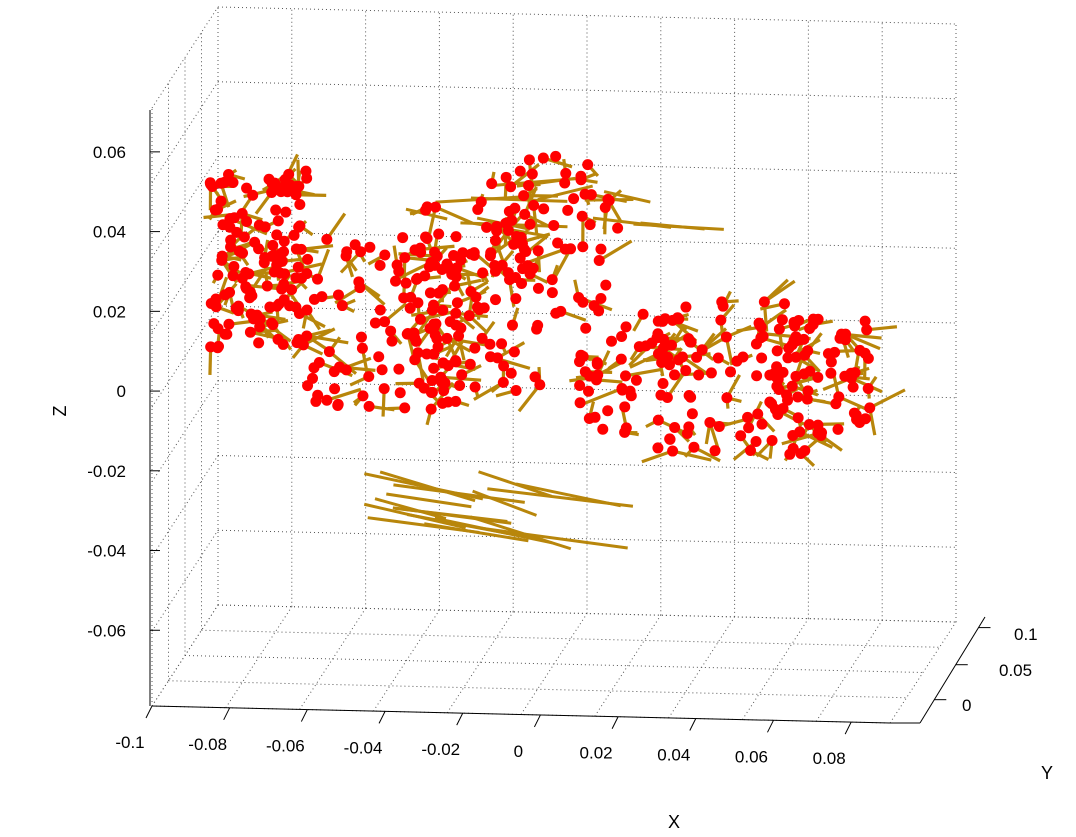 Image resolution: width=1076 pixels, height=837 pixels. I want to click on z-tick-label: 0.02, so click(109, 311).